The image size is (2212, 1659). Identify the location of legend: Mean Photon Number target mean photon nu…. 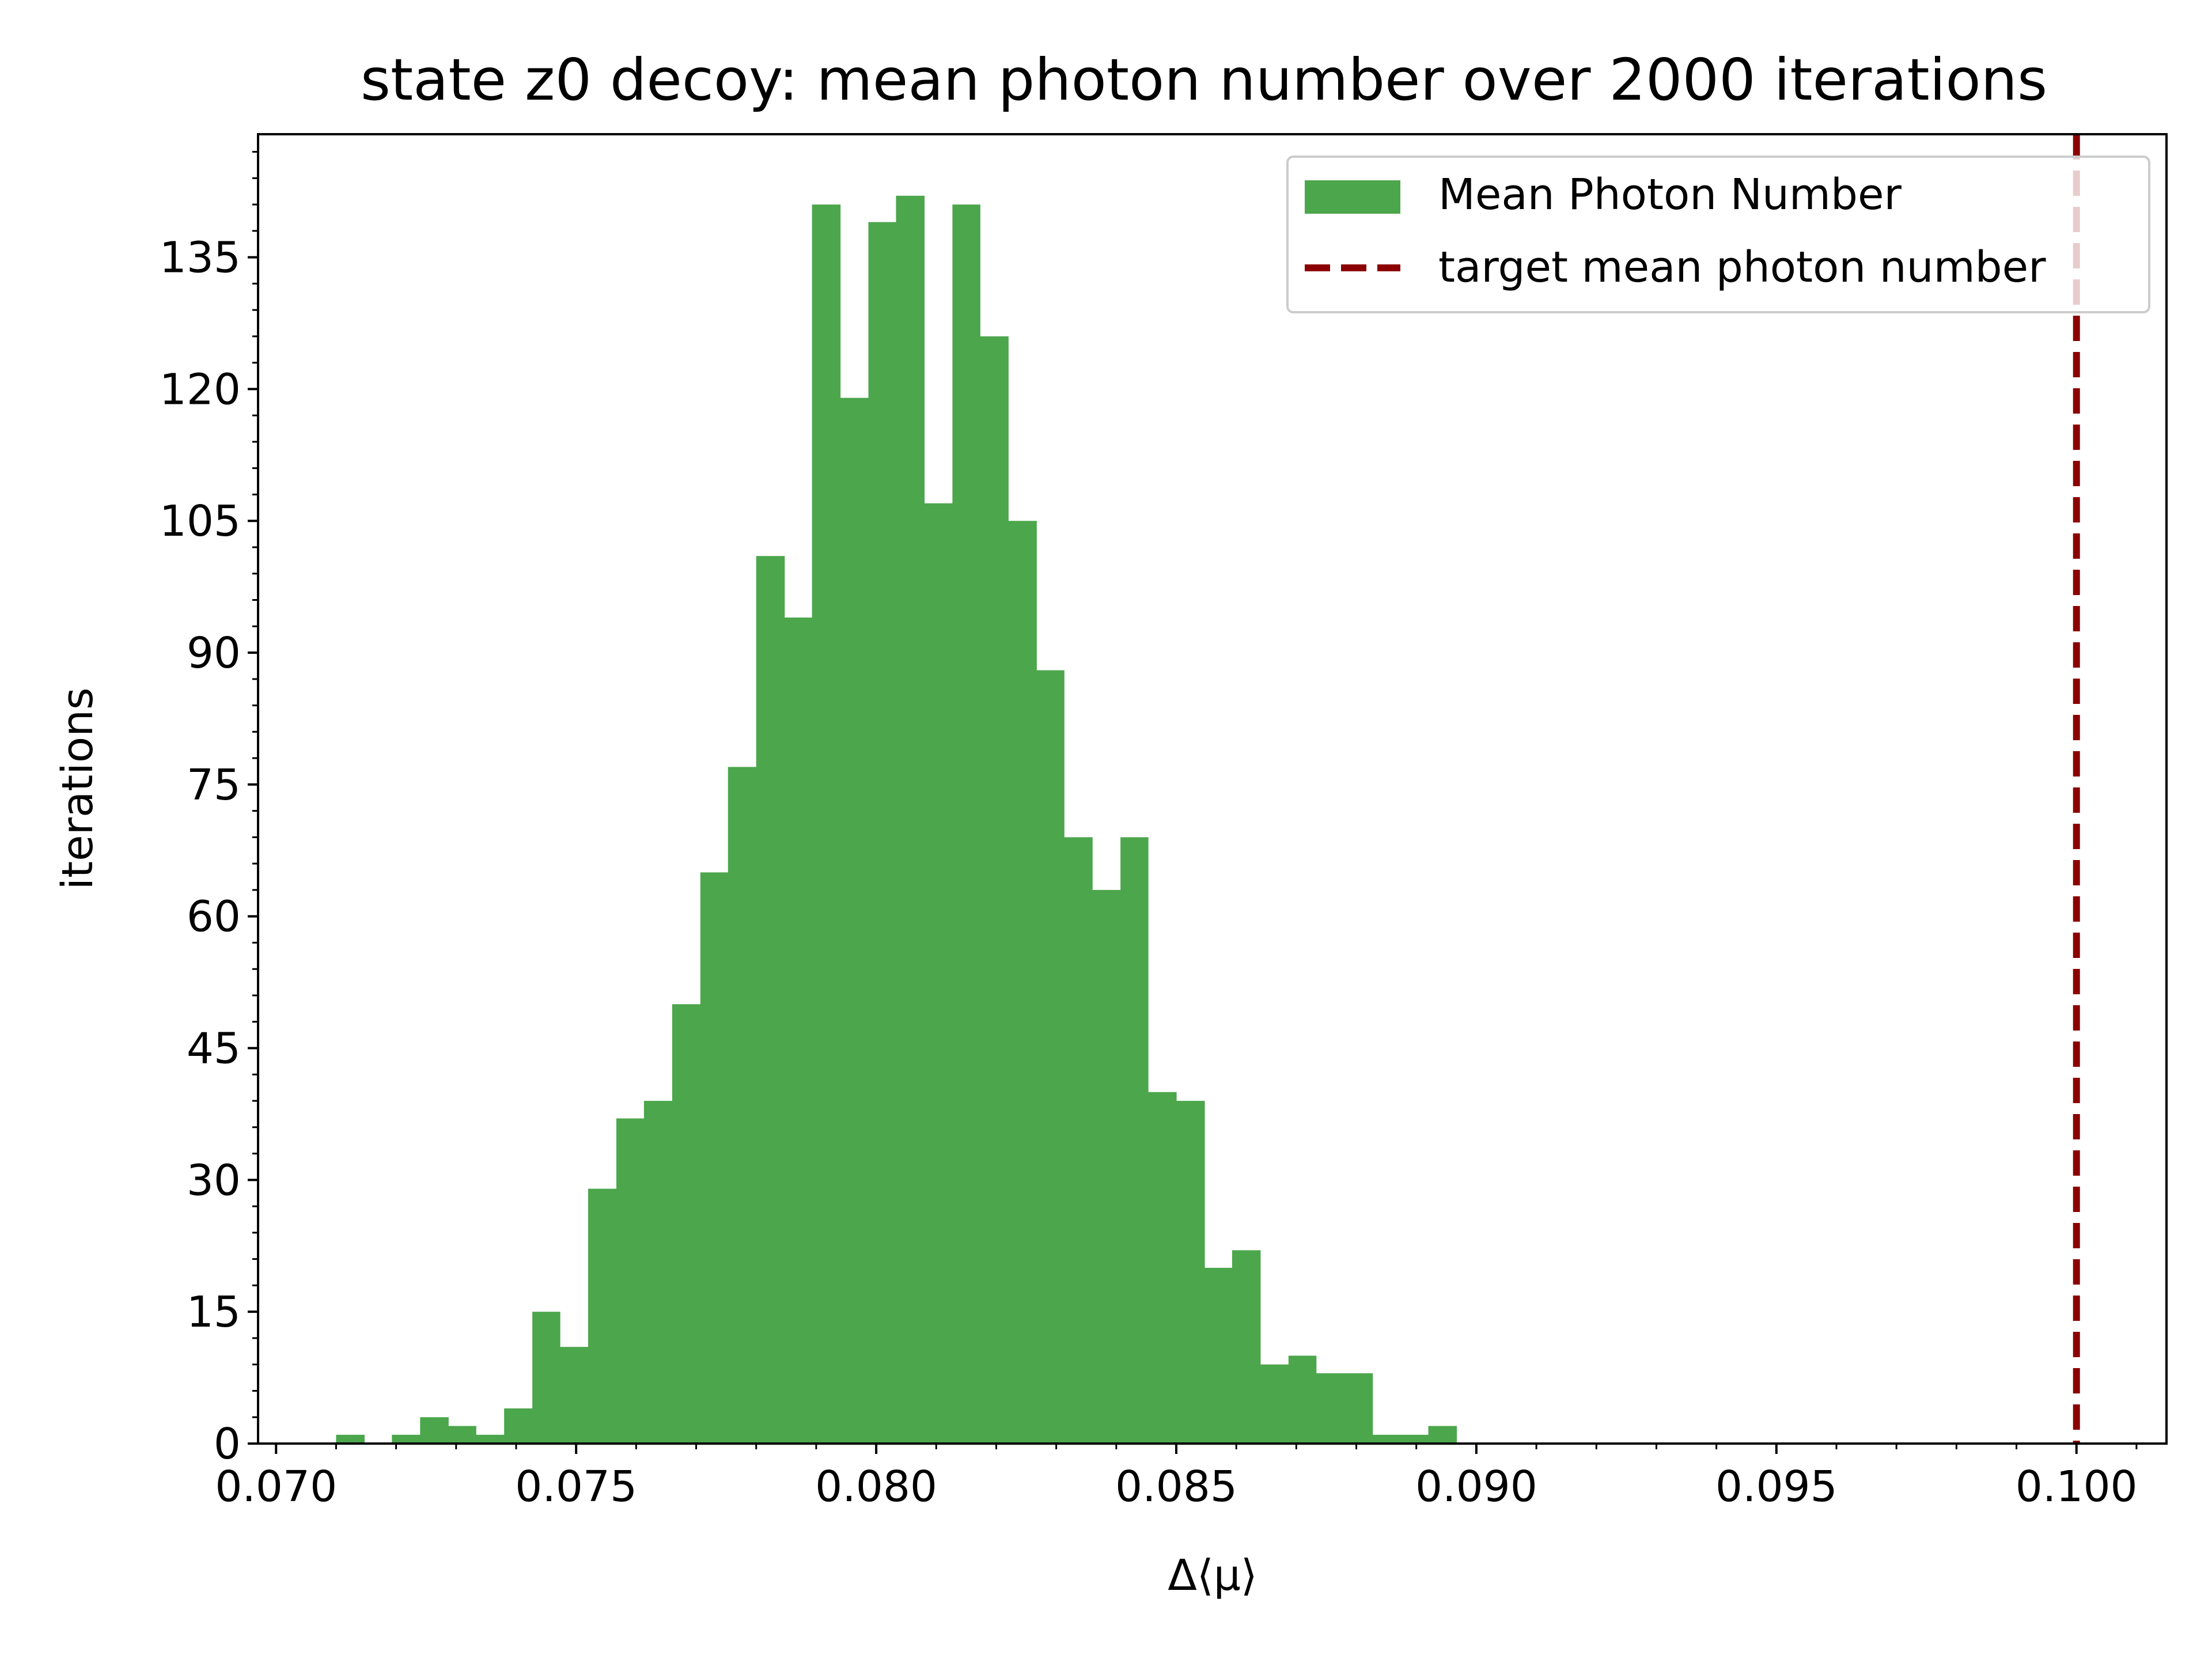
(1718, 234).